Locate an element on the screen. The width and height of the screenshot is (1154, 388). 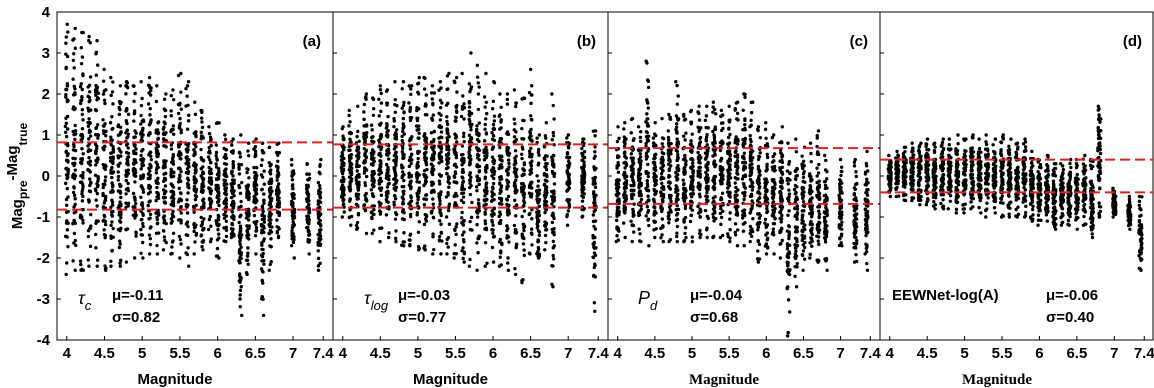
x-tick-label: 7 is located at coordinates (293, 353).